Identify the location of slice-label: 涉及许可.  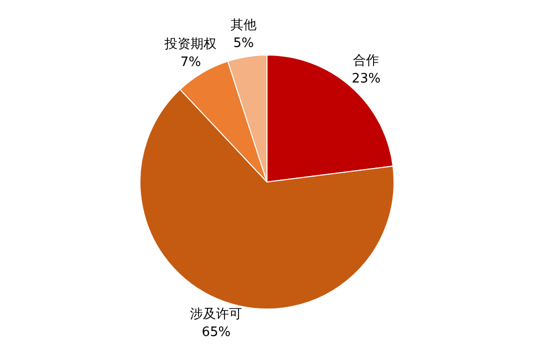
(216, 314).